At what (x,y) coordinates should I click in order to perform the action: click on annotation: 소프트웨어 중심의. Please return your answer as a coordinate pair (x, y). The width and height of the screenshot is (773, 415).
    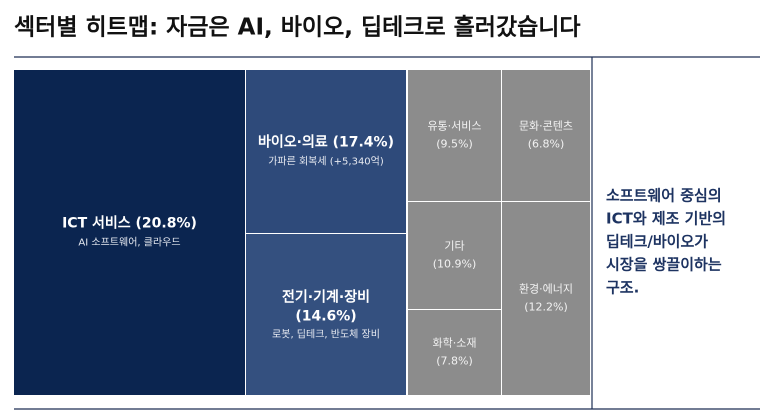
    Looking at the image, I should click on (664, 196).